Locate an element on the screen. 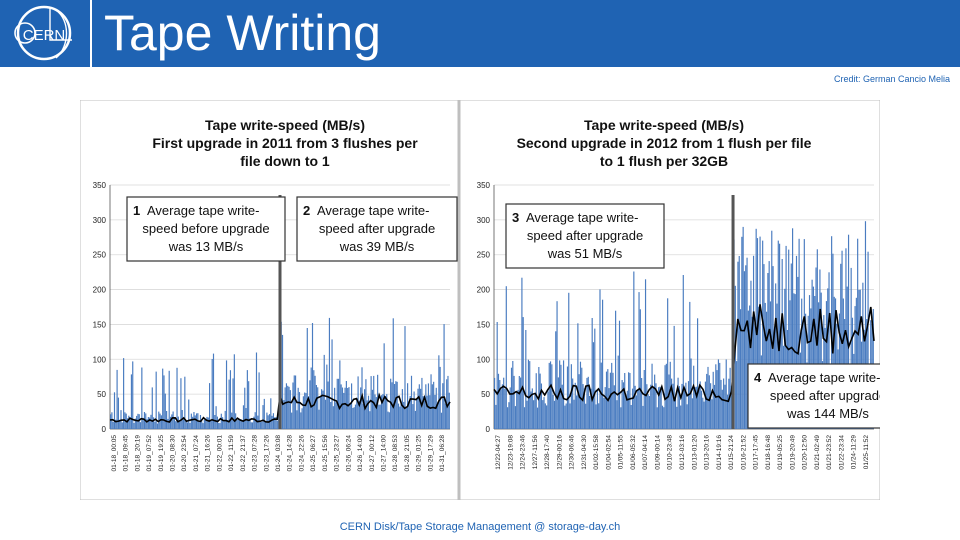 This screenshot has width=960, height=540. x-tick-label: 01-29_17:29 is located at coordinates (430, 453).